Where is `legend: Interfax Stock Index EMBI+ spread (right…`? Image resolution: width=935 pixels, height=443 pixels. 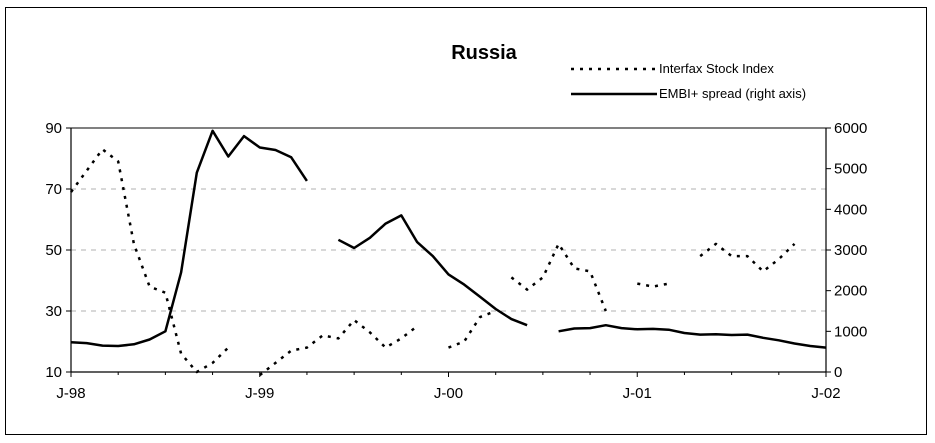 legend: Interfax Stock Index EMBI+ spread (right… is located at coordinates (688, 81).